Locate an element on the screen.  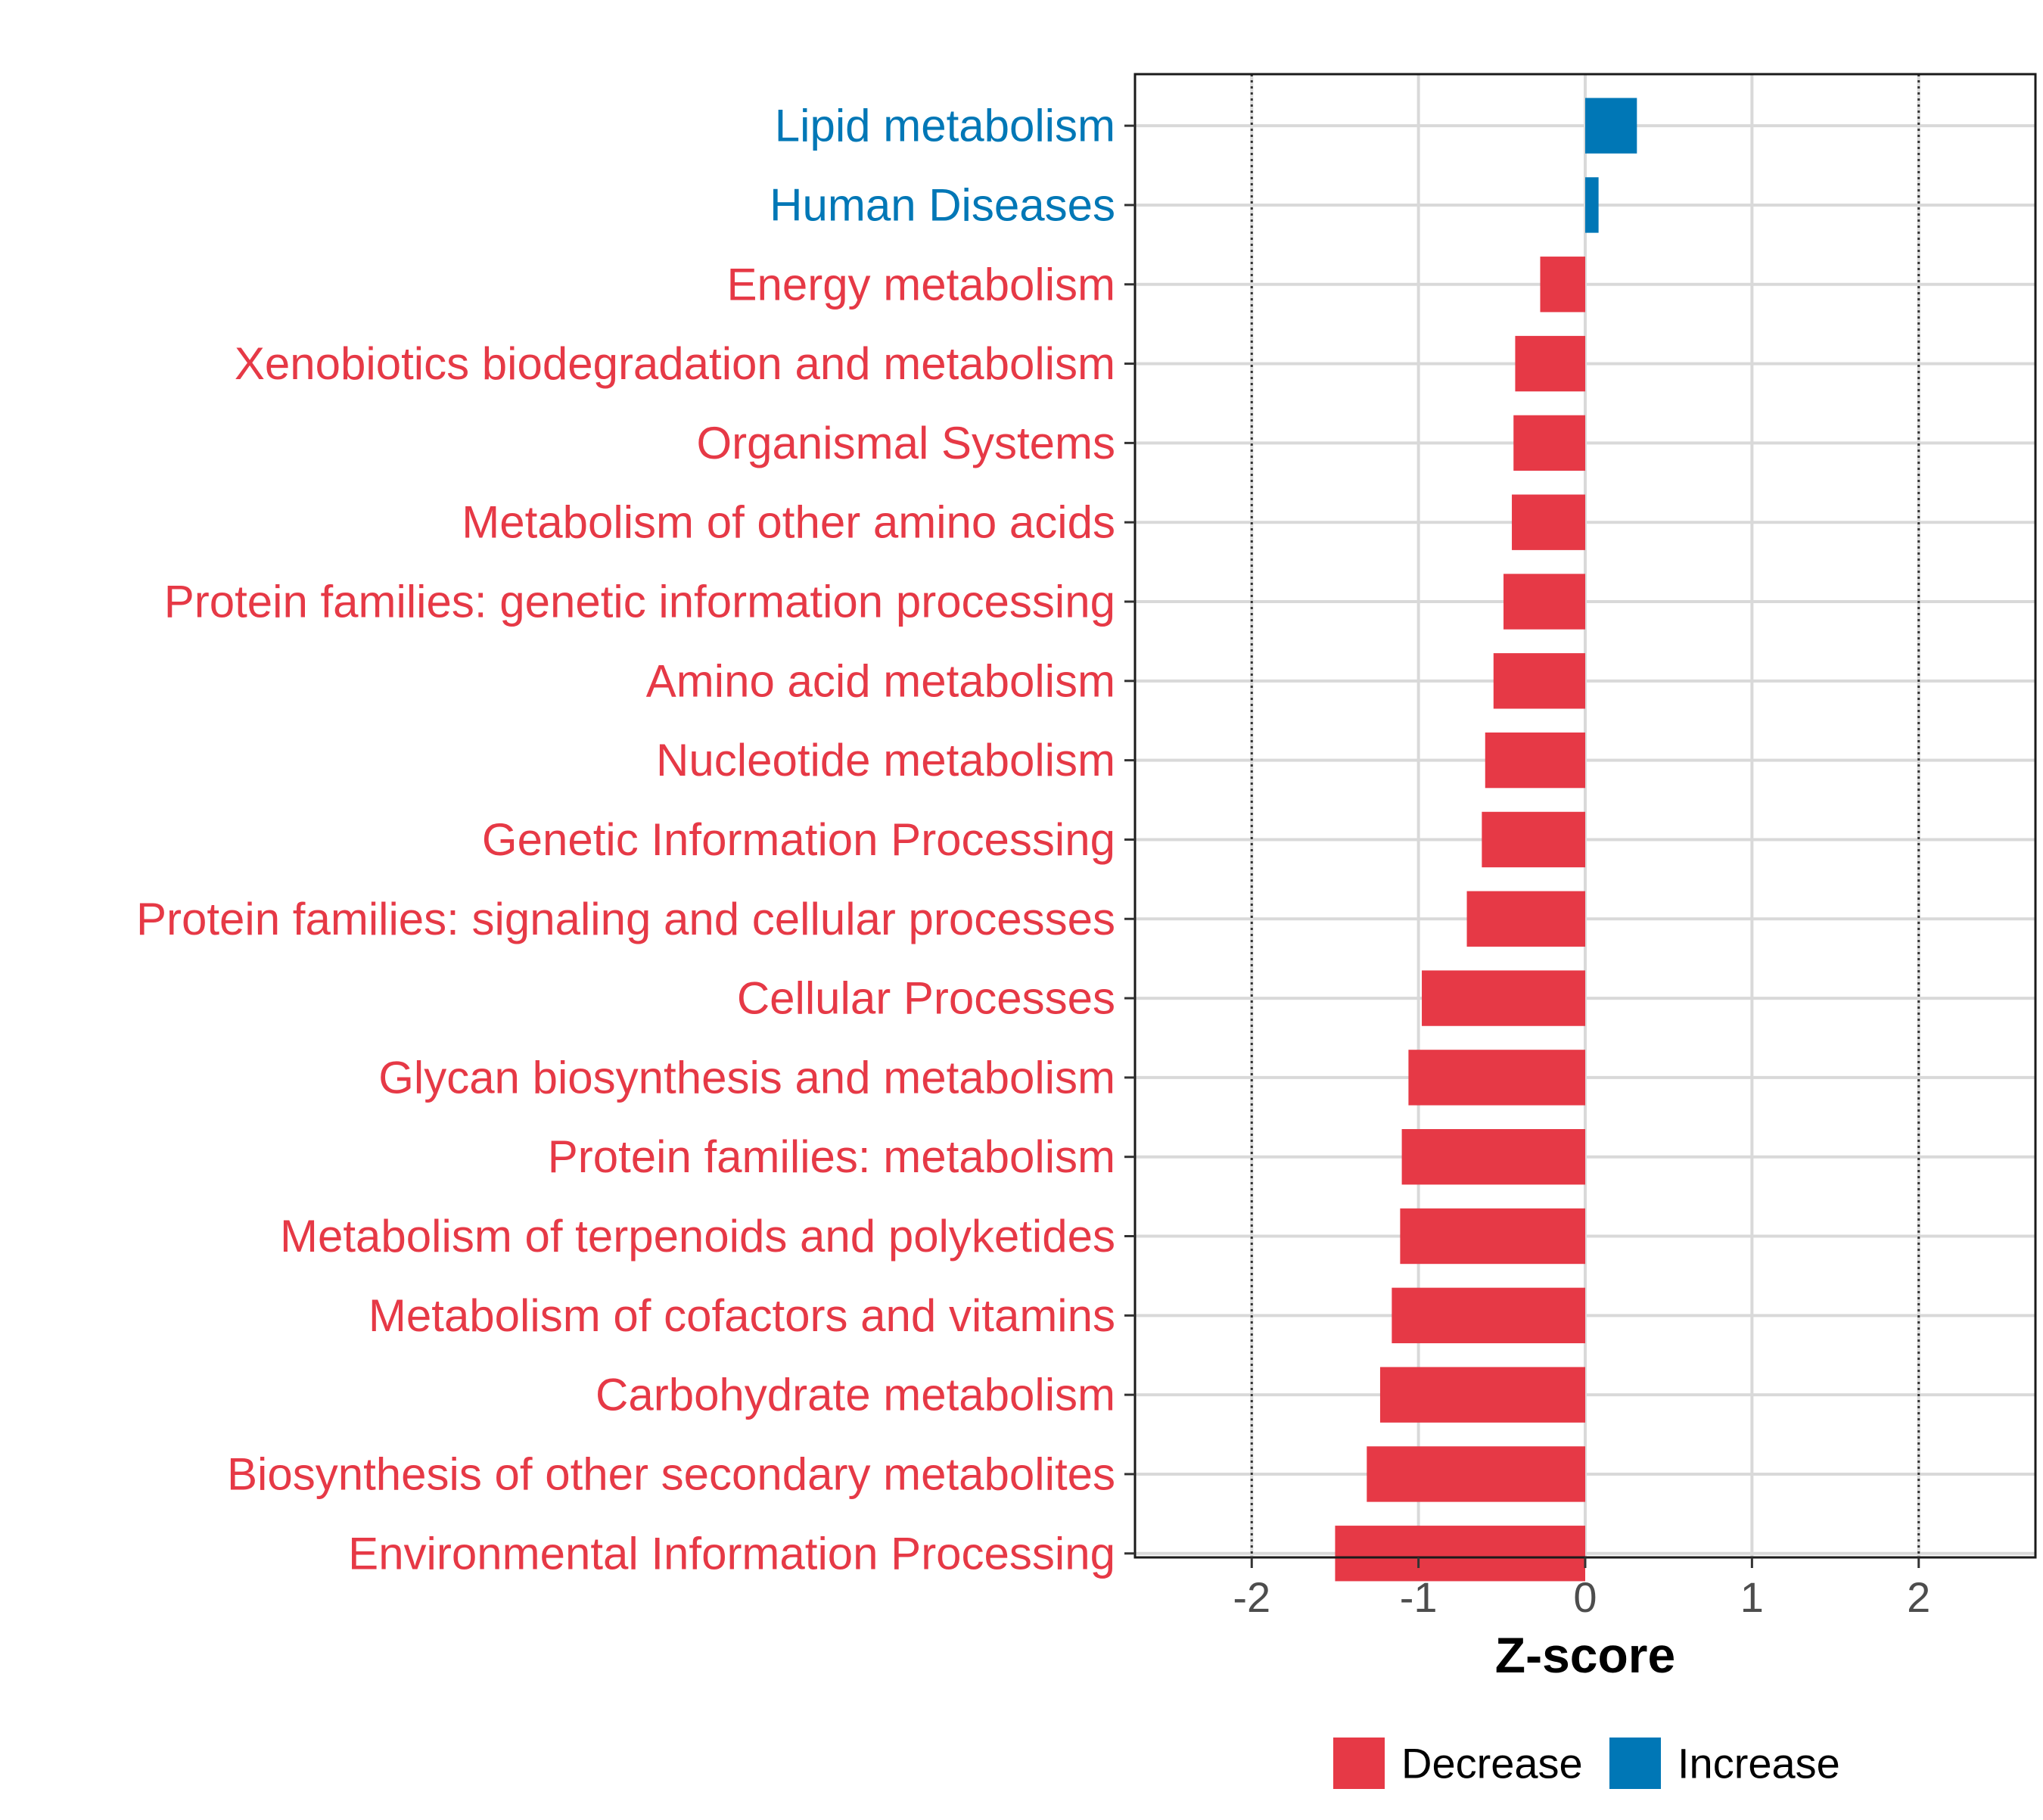
category-label-0: Lipid metabolism is located at coordinates (945, 126).